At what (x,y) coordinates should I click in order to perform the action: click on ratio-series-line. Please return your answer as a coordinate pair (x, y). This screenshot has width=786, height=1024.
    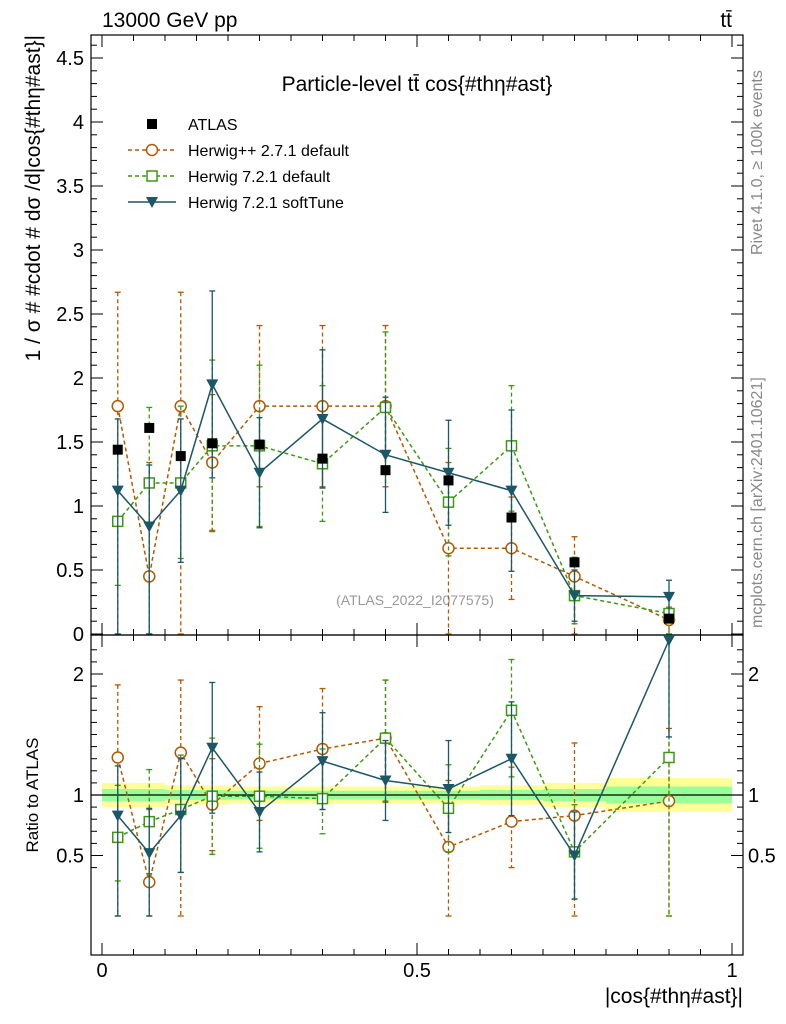
    Looking at the image, I should click on (393, 810).